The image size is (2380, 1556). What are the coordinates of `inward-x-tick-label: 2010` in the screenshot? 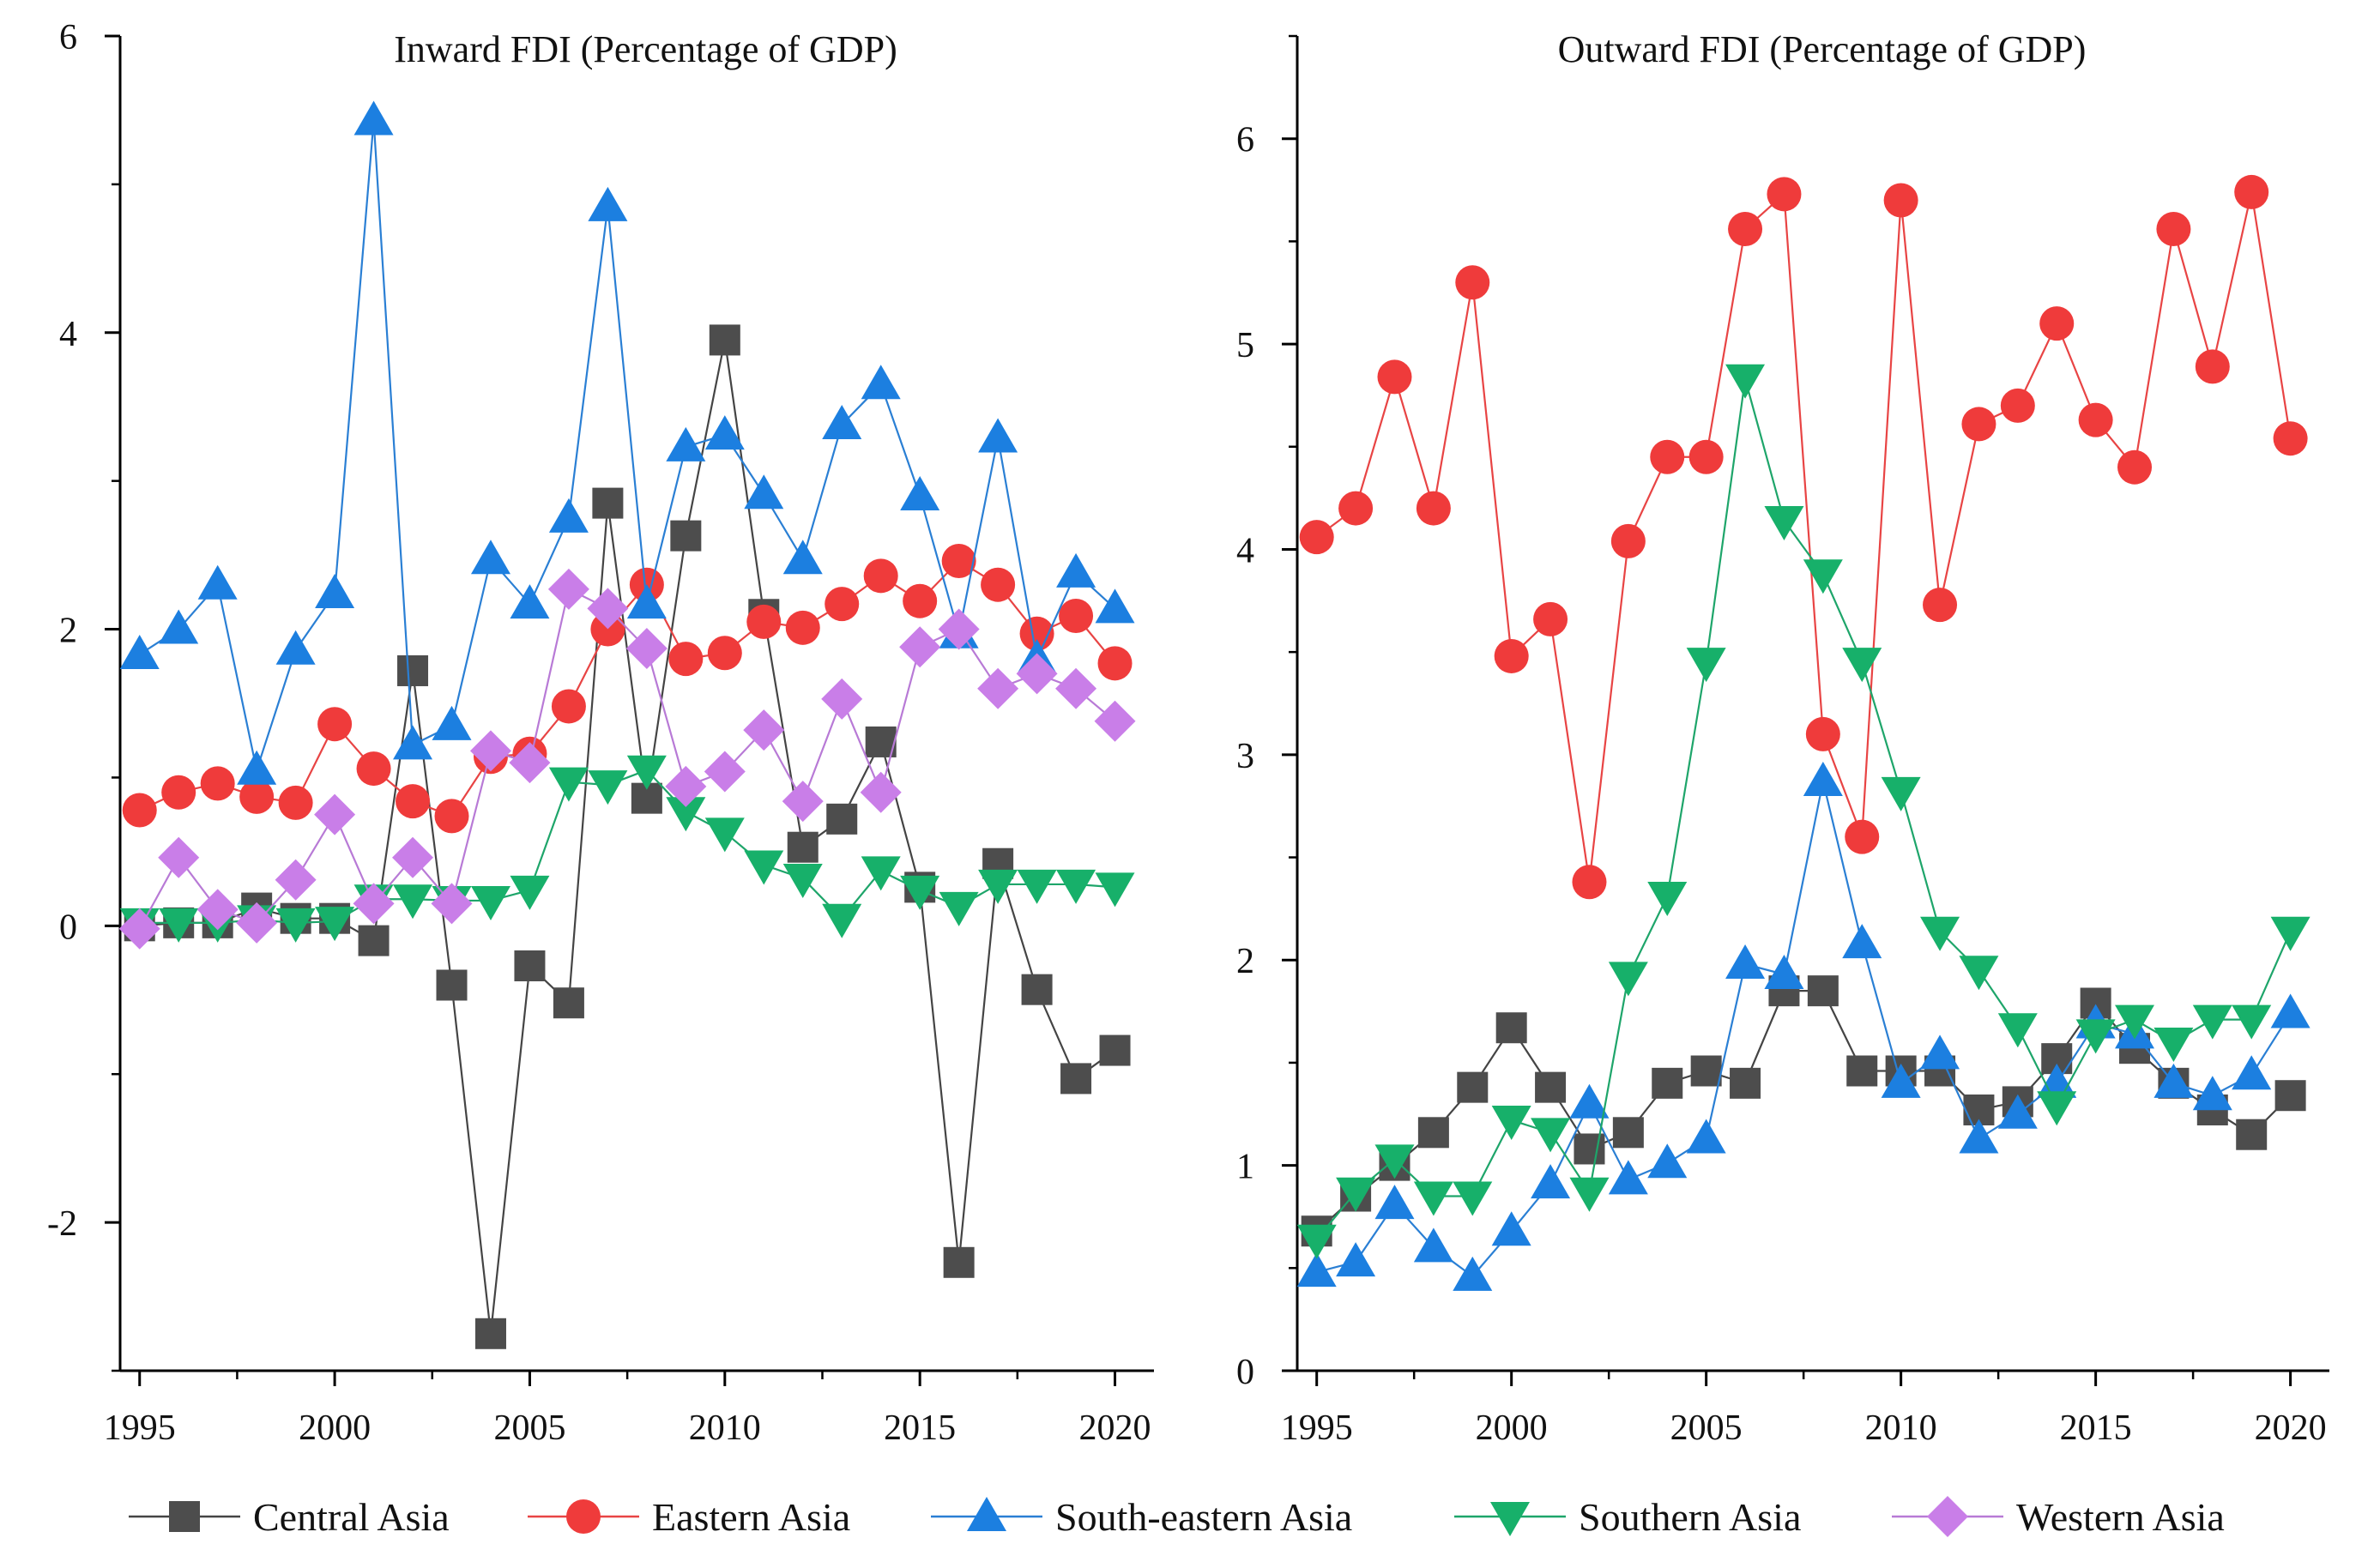 It's located at (725, 1428).